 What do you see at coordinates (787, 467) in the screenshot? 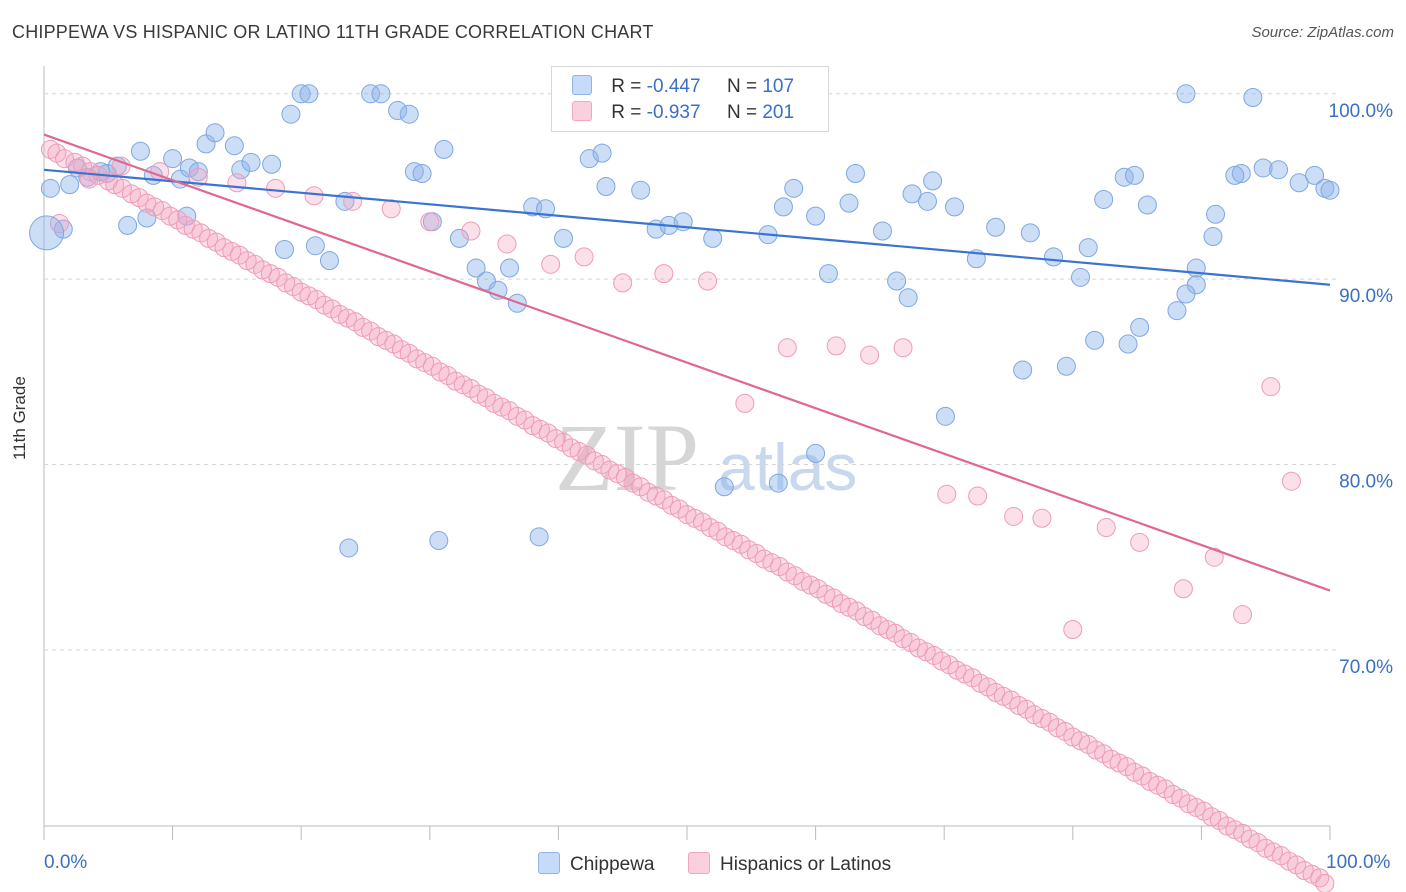
I see `watermark-atlas: atlas` at bounding box center [787, 467].